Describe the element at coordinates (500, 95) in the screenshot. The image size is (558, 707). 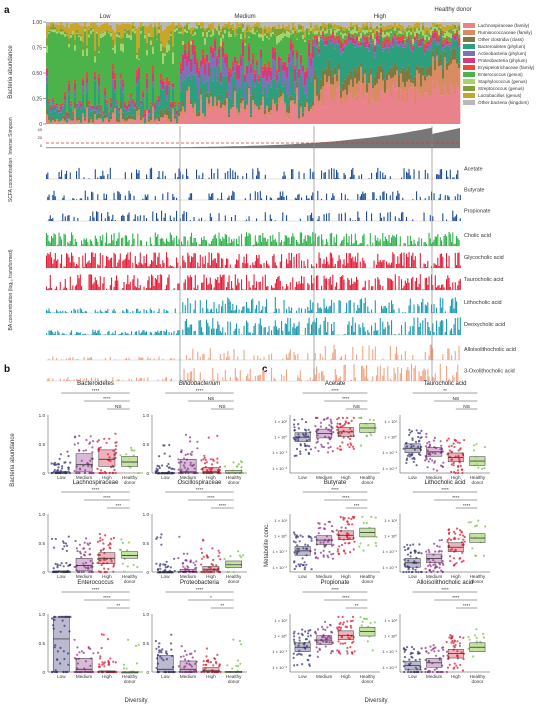
I see `legend-label: Lactobacillus (genus)` at that location.